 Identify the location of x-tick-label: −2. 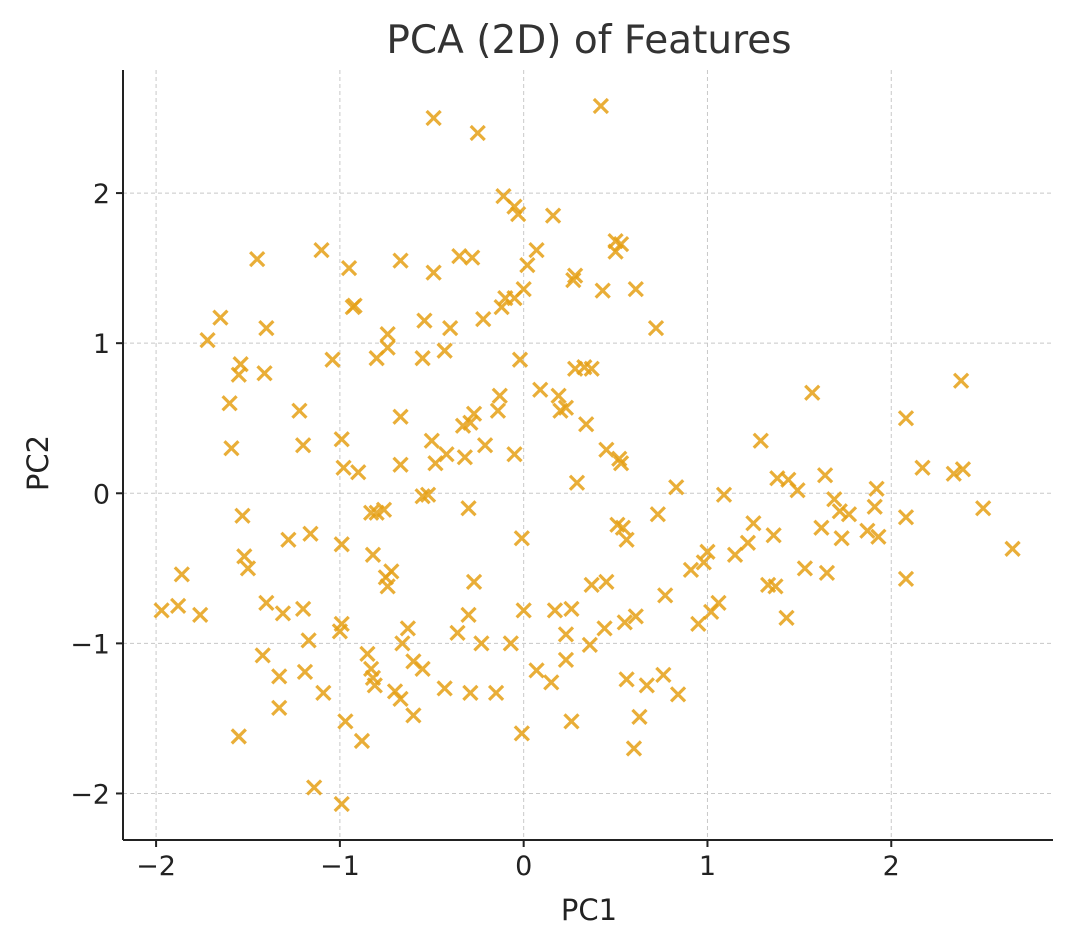
(156, 866).